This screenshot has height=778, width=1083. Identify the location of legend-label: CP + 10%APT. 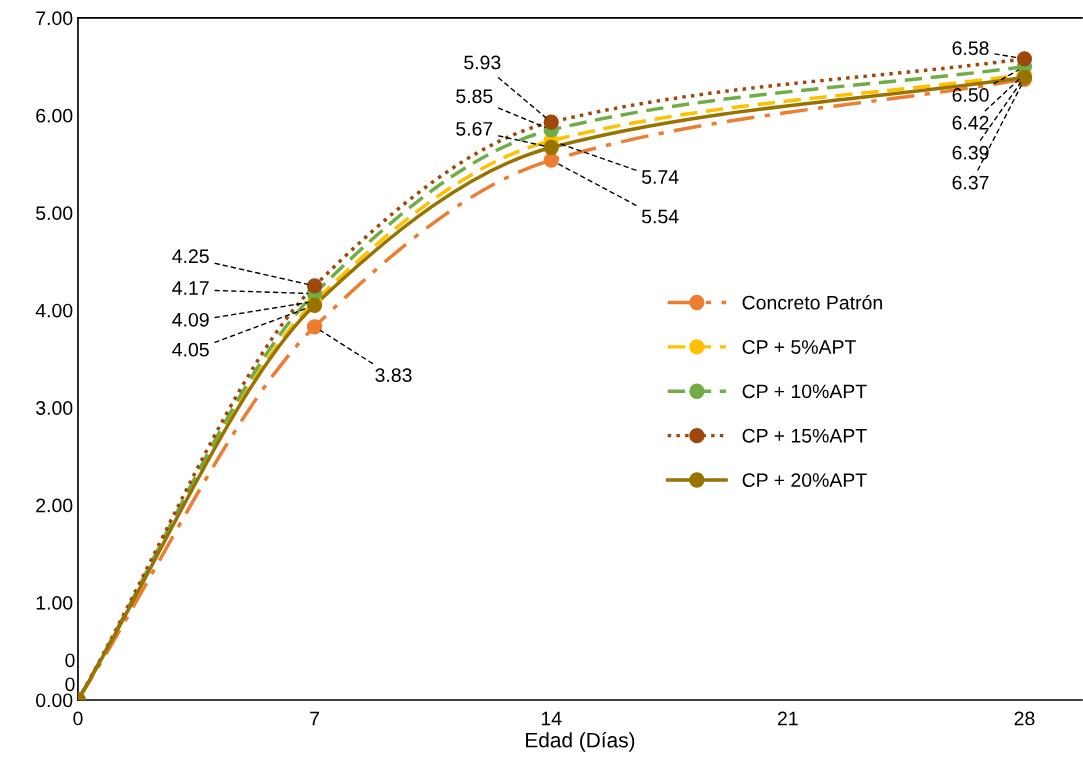
(804, 391).